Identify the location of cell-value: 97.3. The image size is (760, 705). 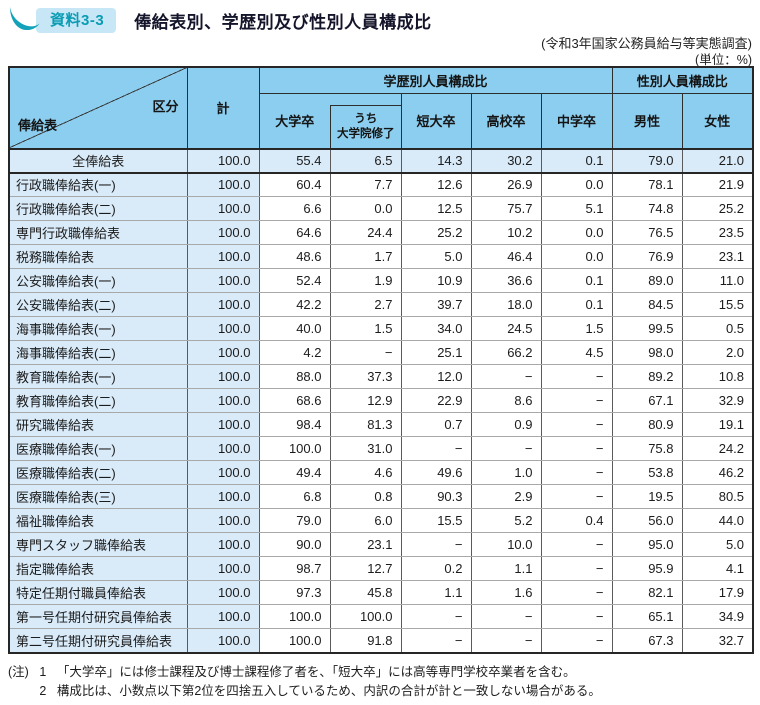
(294, 592).